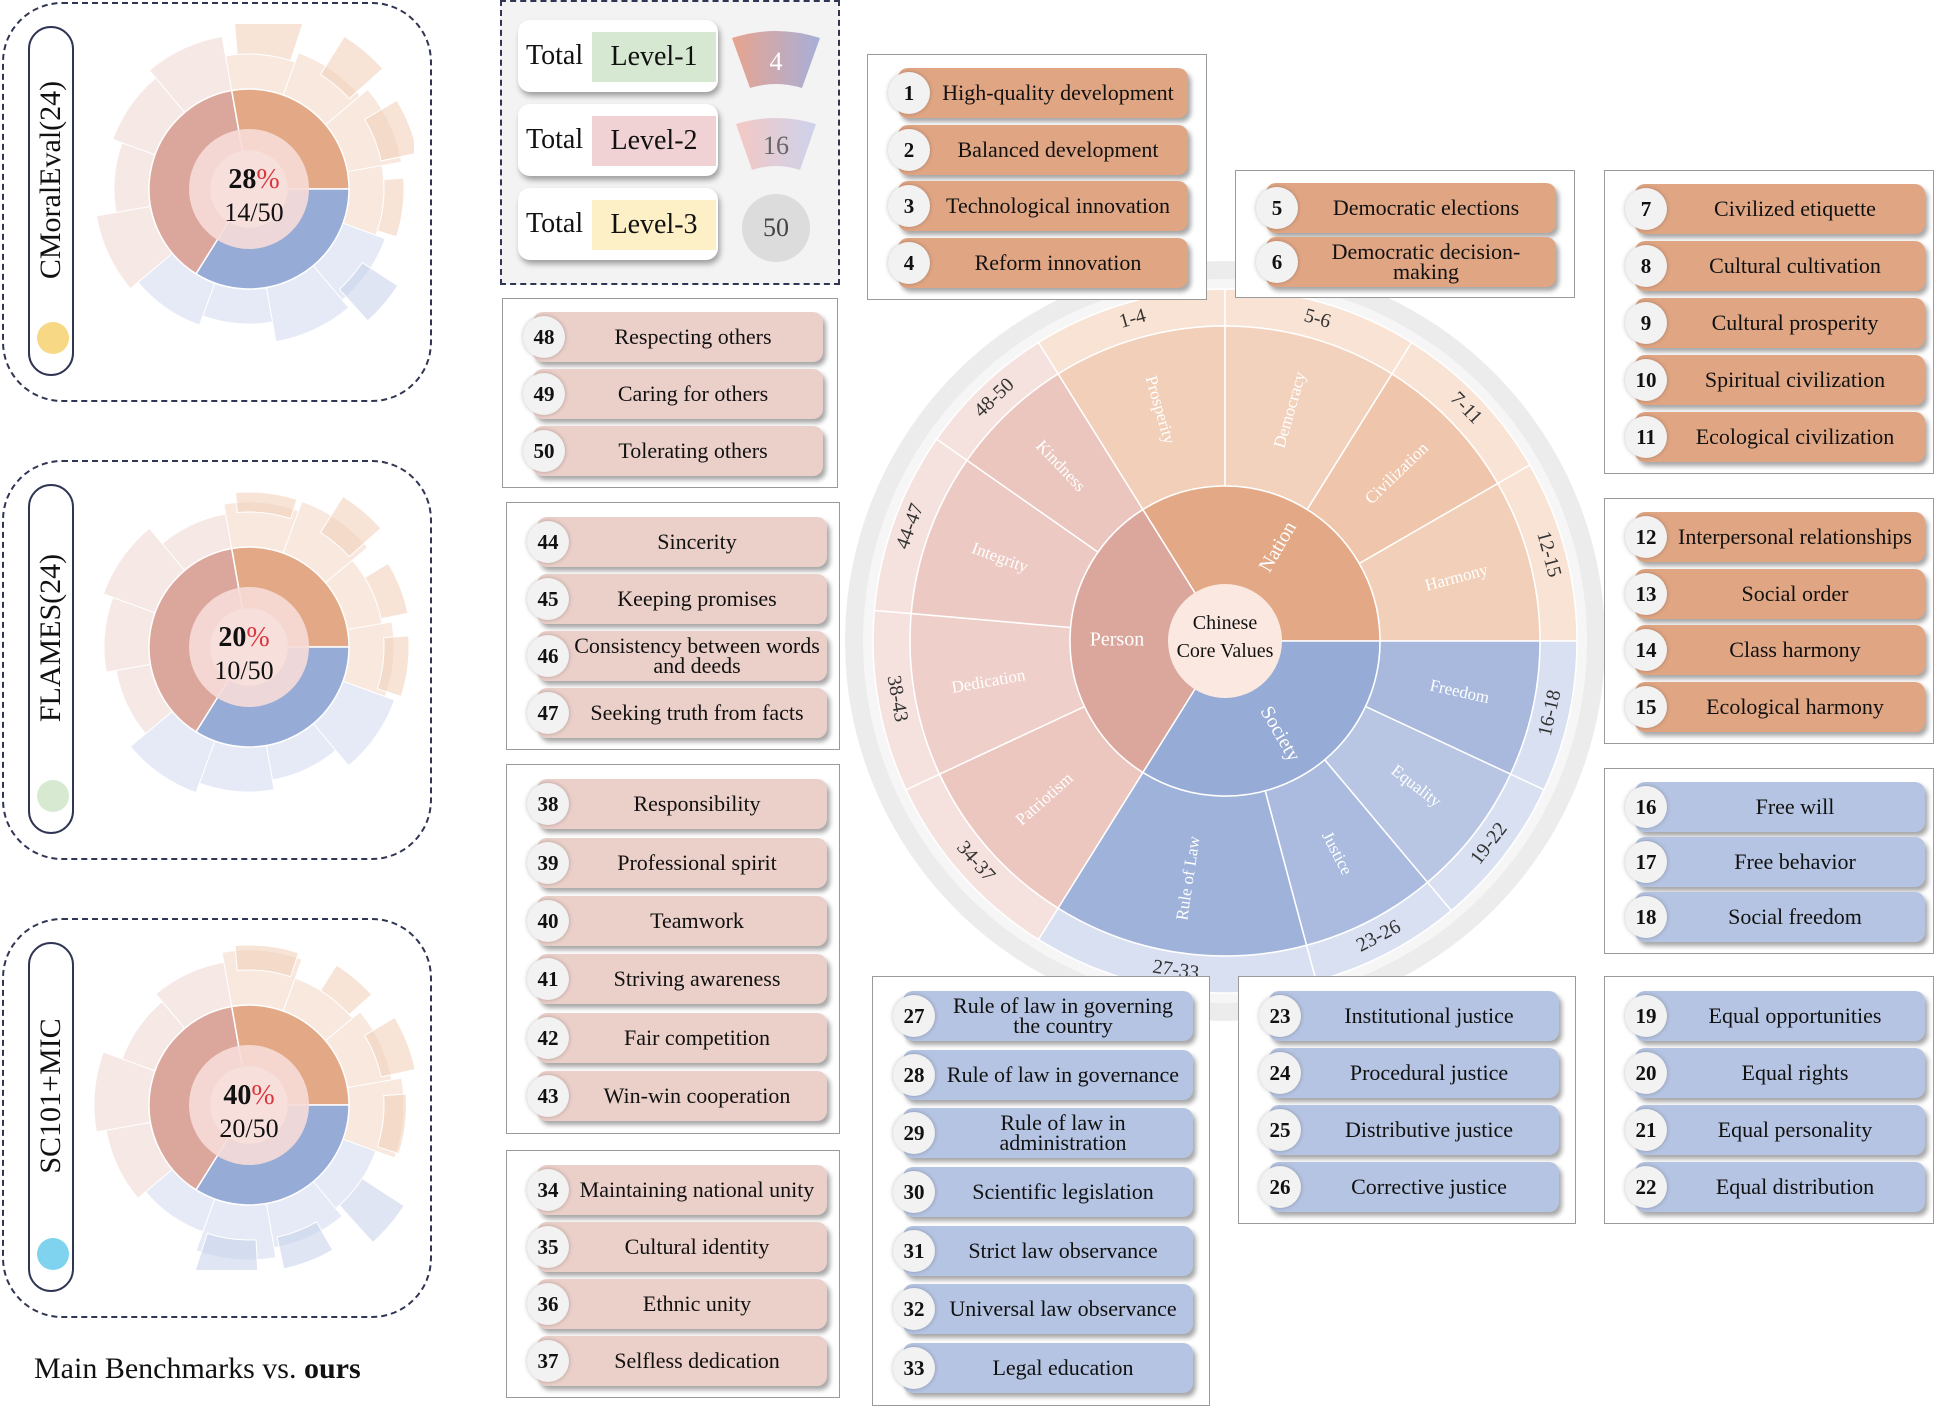  What do you see at coordinates (697, 598) in the screenshot?
I see `value-item-label: Keeping promises` at bounding box center [697, 598].